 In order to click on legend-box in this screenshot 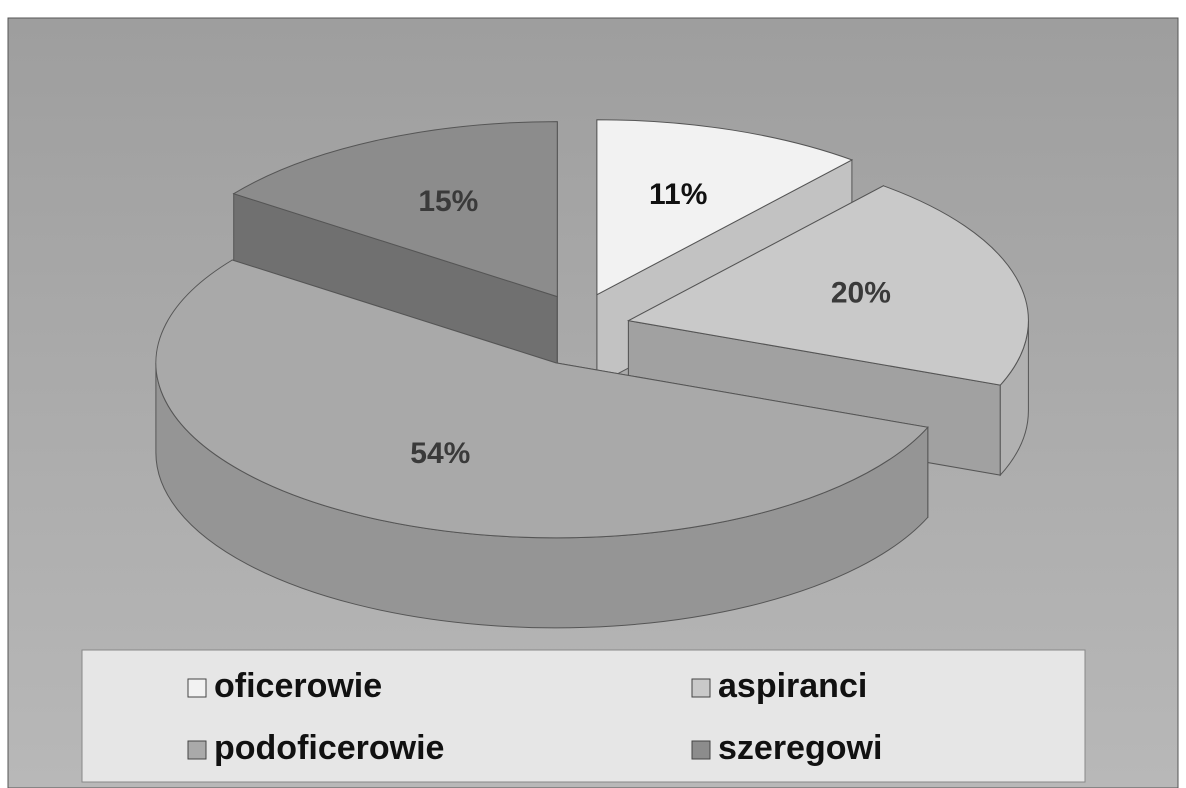, I will do `click(583, 716)`.